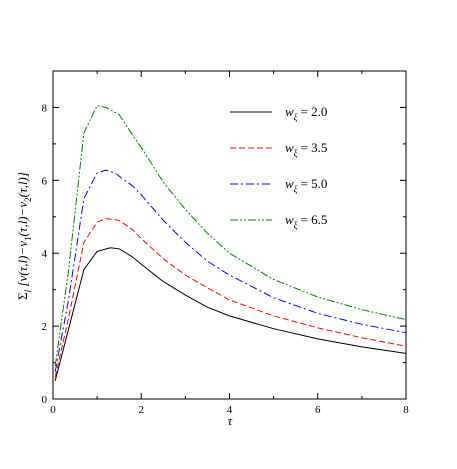 This screenshot has height=469, width=457. I want to click on legend-label-3: wξ = 5.0, so click(306, 185).